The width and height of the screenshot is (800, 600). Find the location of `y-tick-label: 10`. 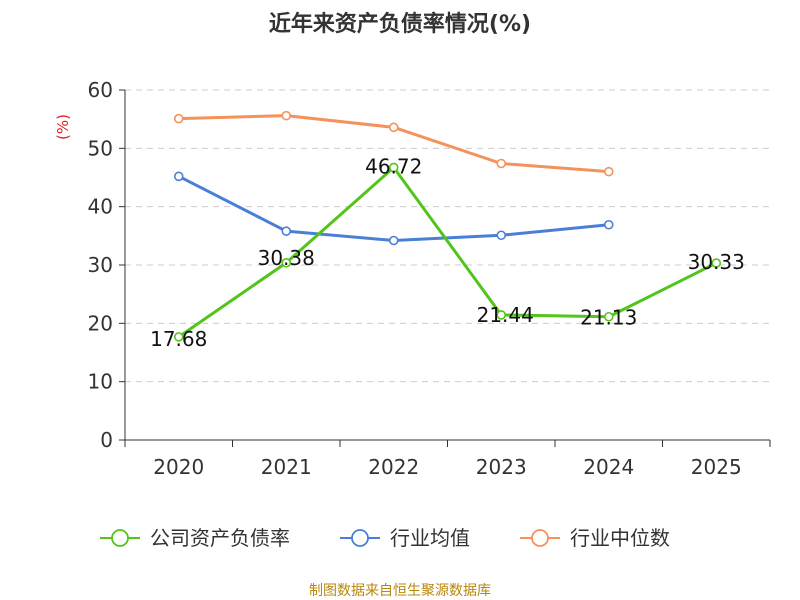

y-tick-label: 10 is located at coordinates (100, 382).